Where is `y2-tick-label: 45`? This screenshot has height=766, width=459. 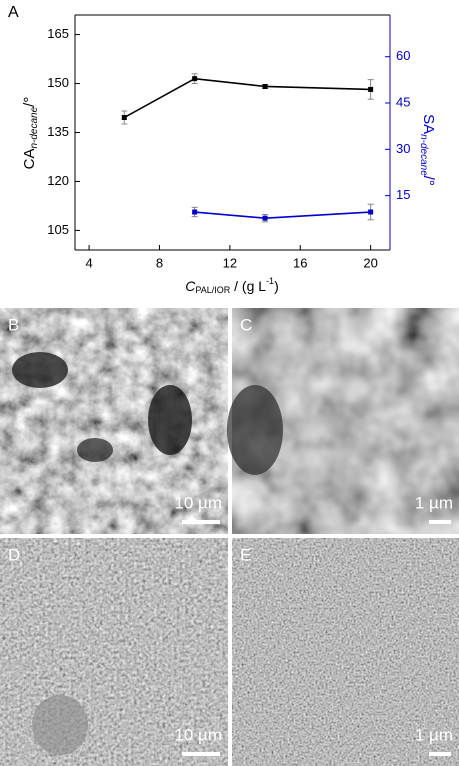 y2-tick-label: 45 is located at coordinates (403, 101).